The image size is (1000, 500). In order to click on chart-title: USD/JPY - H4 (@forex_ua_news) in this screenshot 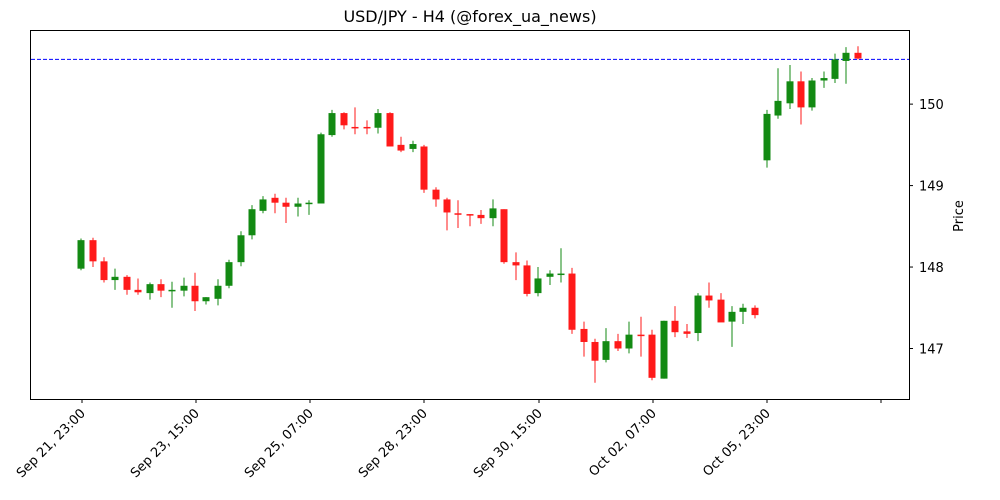, I will do `click(469, 17)`.